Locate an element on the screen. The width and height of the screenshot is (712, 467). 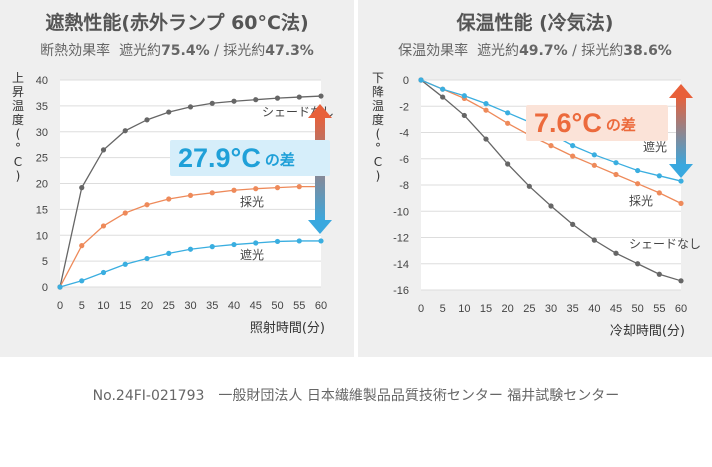
arrow-down-icon is located at coordinates (320, 227).